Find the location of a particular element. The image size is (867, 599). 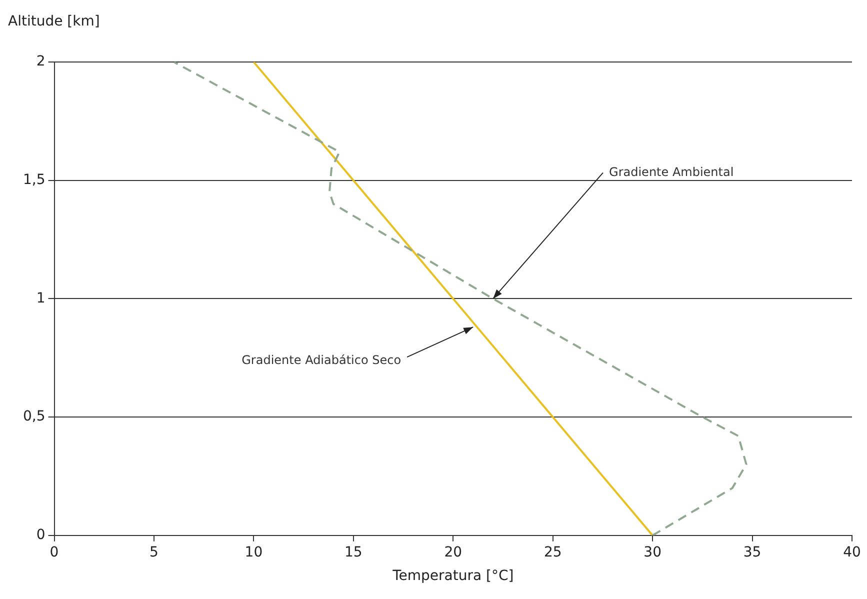

y-tick-label: 0 is located at coordinates (41, 535).